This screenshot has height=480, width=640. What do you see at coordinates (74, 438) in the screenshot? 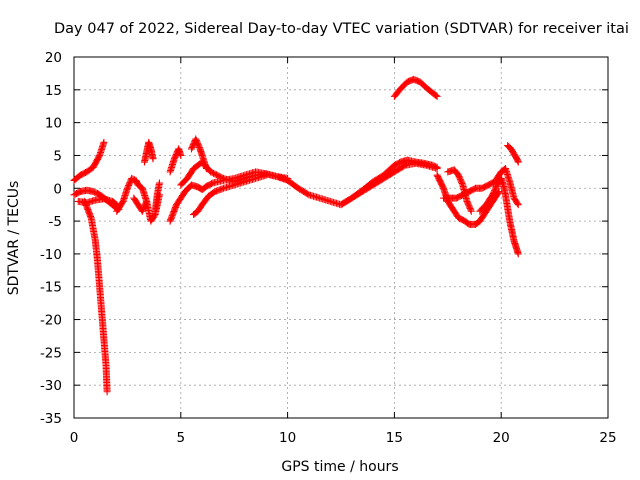
I see `x-tick-label: 0` at bounding box center [74, 438].